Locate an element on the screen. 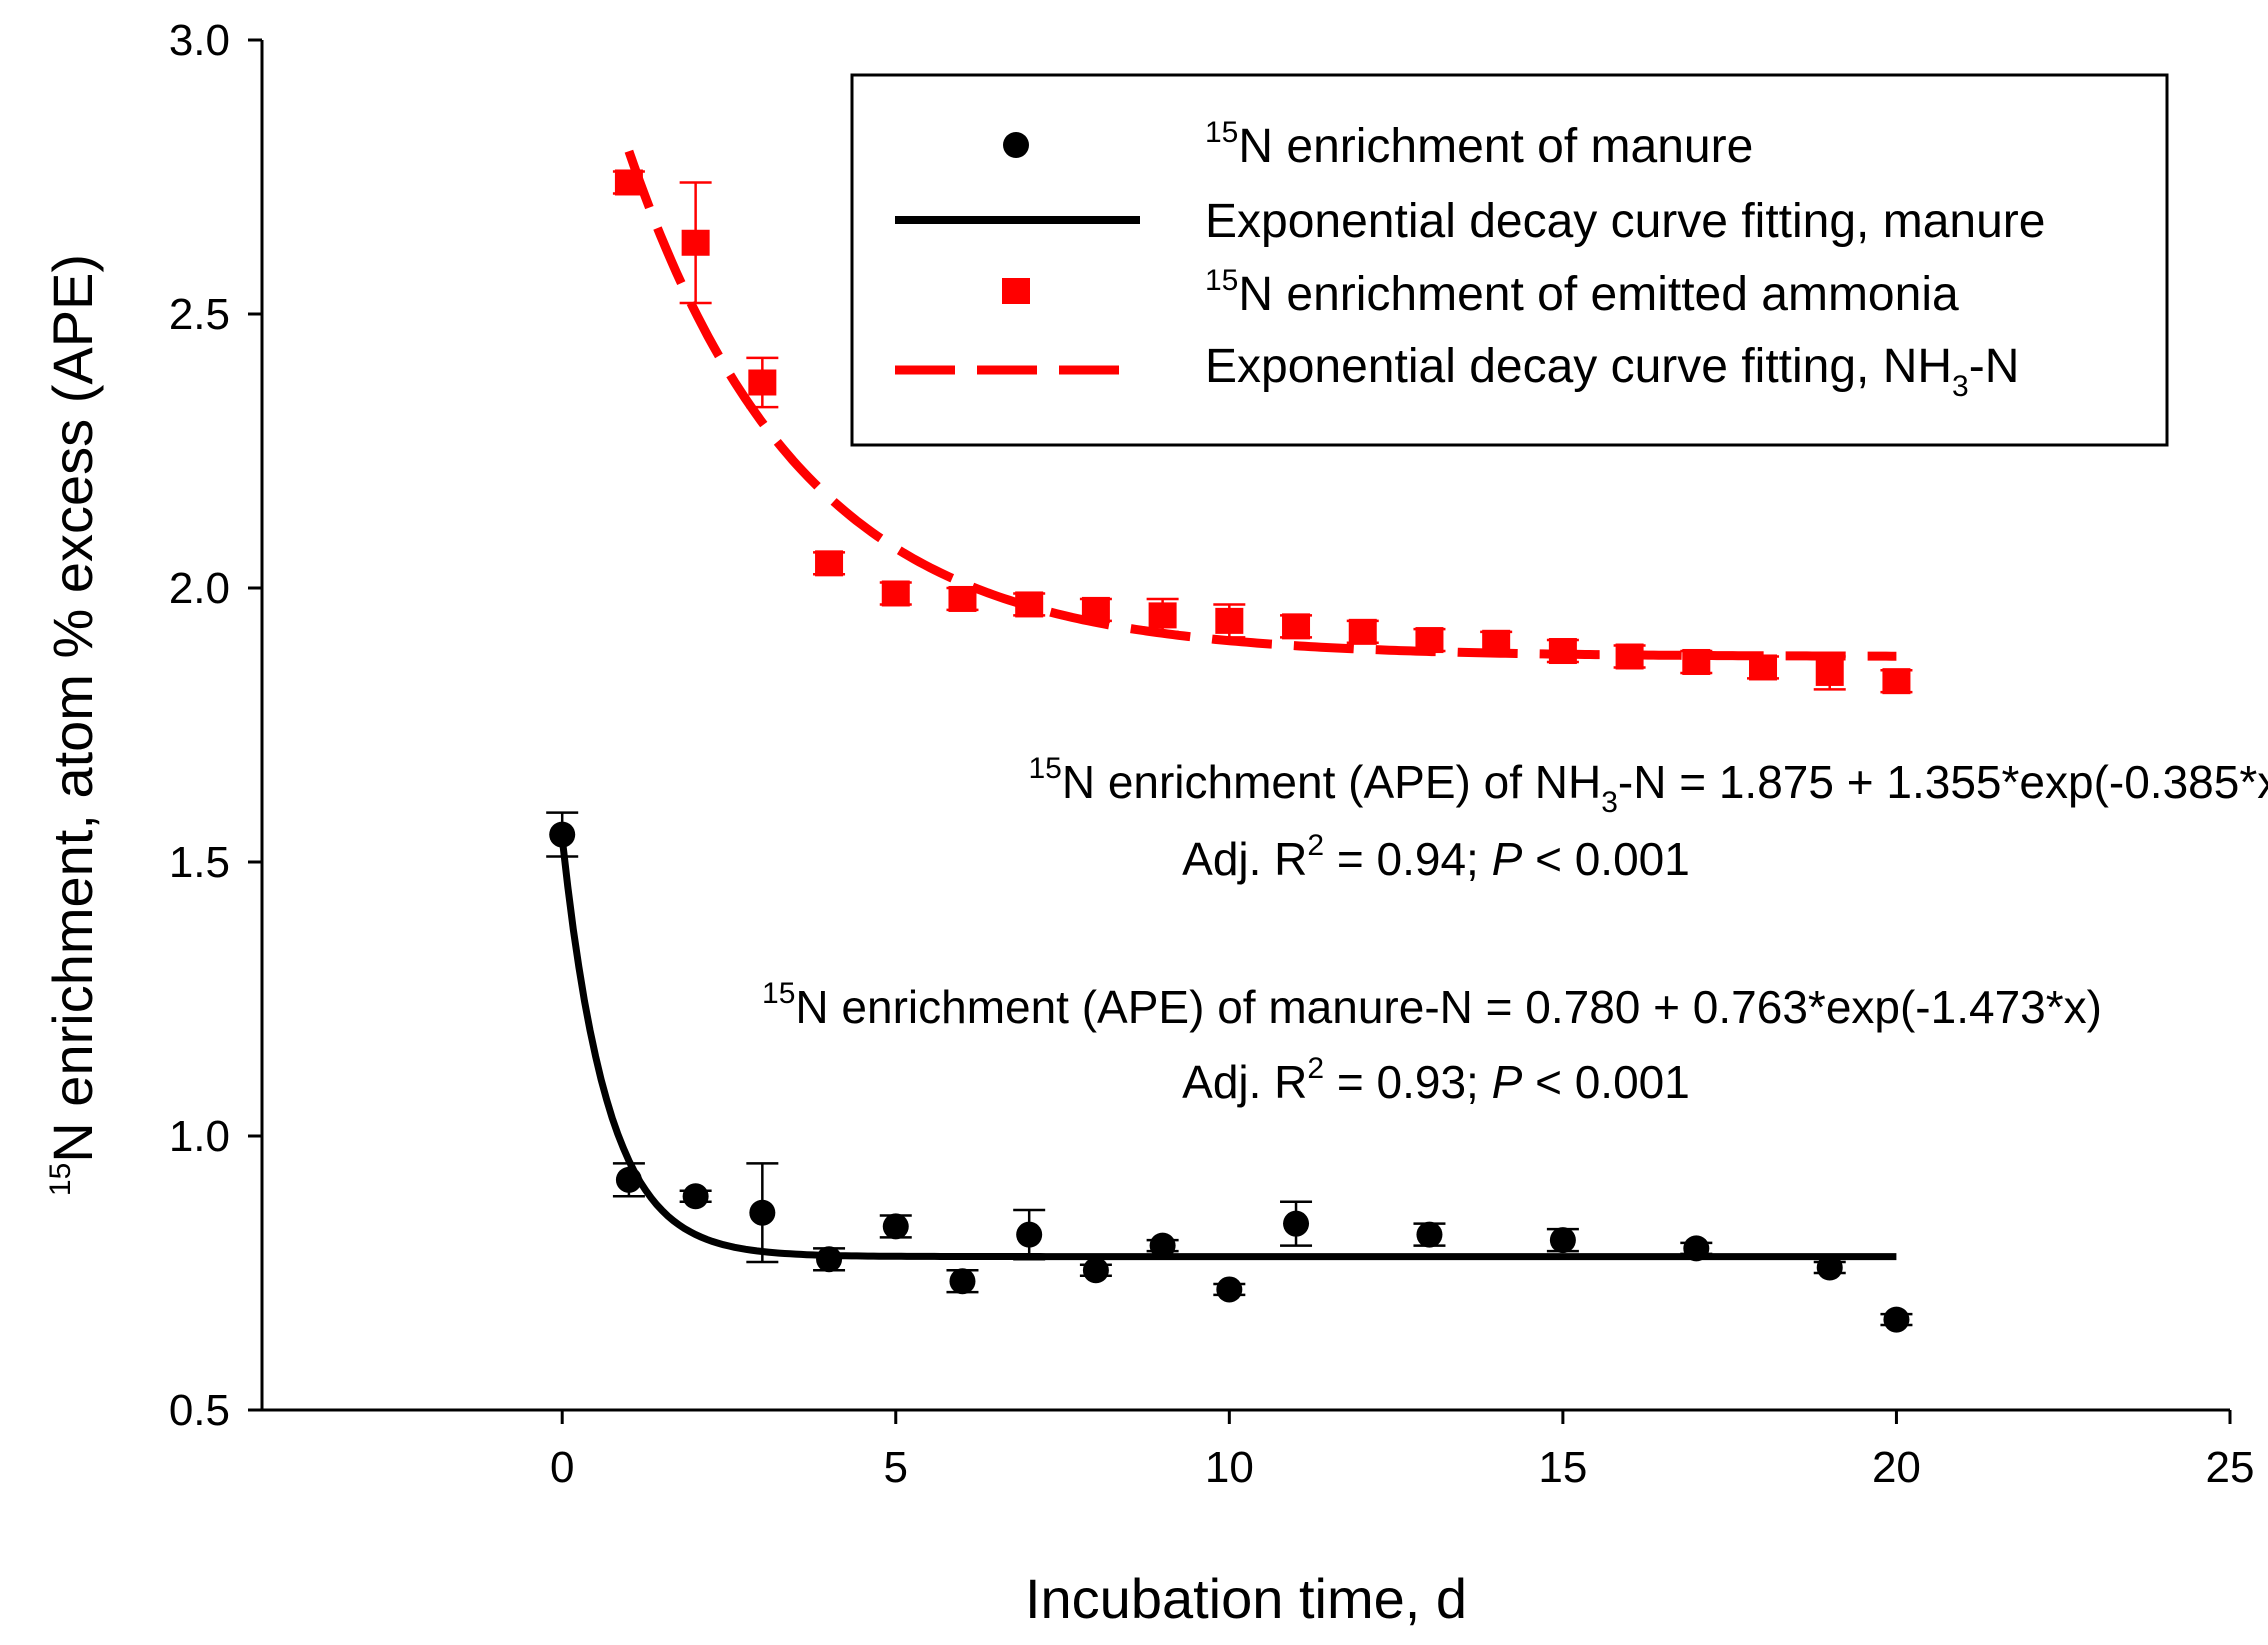 Image resolution: width=2268 pixels, height=1645 pixels. annotation-nh3-equation-post: -N = 1.875 + 1.355*exp(-0.385*x) is located at coordinates (1943, 782).